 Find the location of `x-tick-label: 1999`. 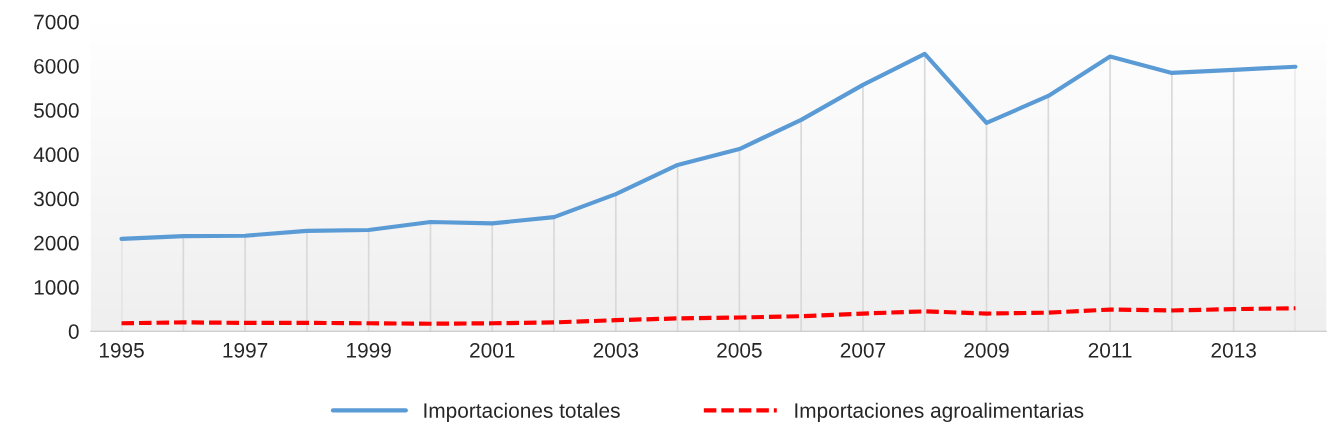

x-tick-label: 1999 is located at coordinates (369, 350).